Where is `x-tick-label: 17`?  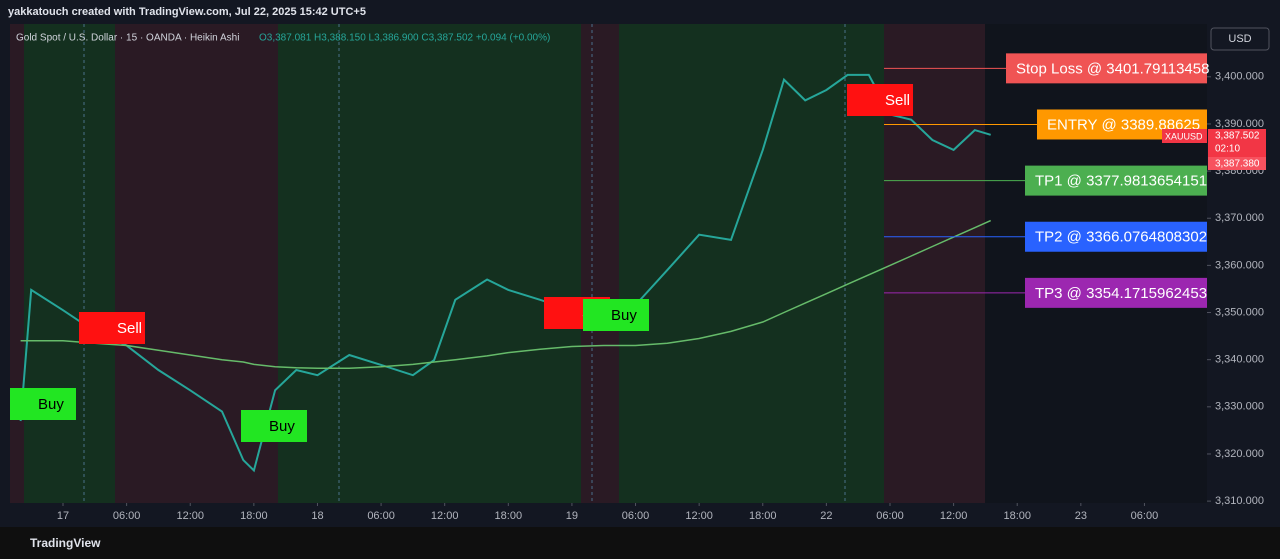 x-tick-label: 17 is located at coordinates (63, 516).